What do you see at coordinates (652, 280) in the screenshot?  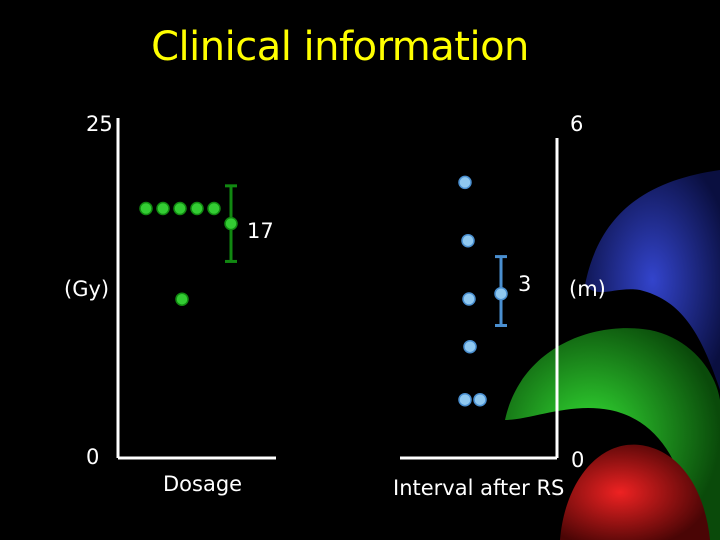 I see `blue-swoosh` at bounding box center [652, 280].